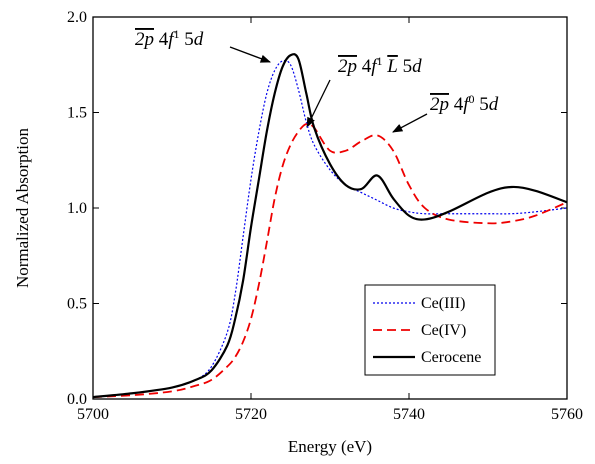 The height and width of the screenshot is (464, 595). What do you see at coordinates (77, 113) in the screenshot?
I see `y-tick-label: 1.5` at bounding box center [77, 113].